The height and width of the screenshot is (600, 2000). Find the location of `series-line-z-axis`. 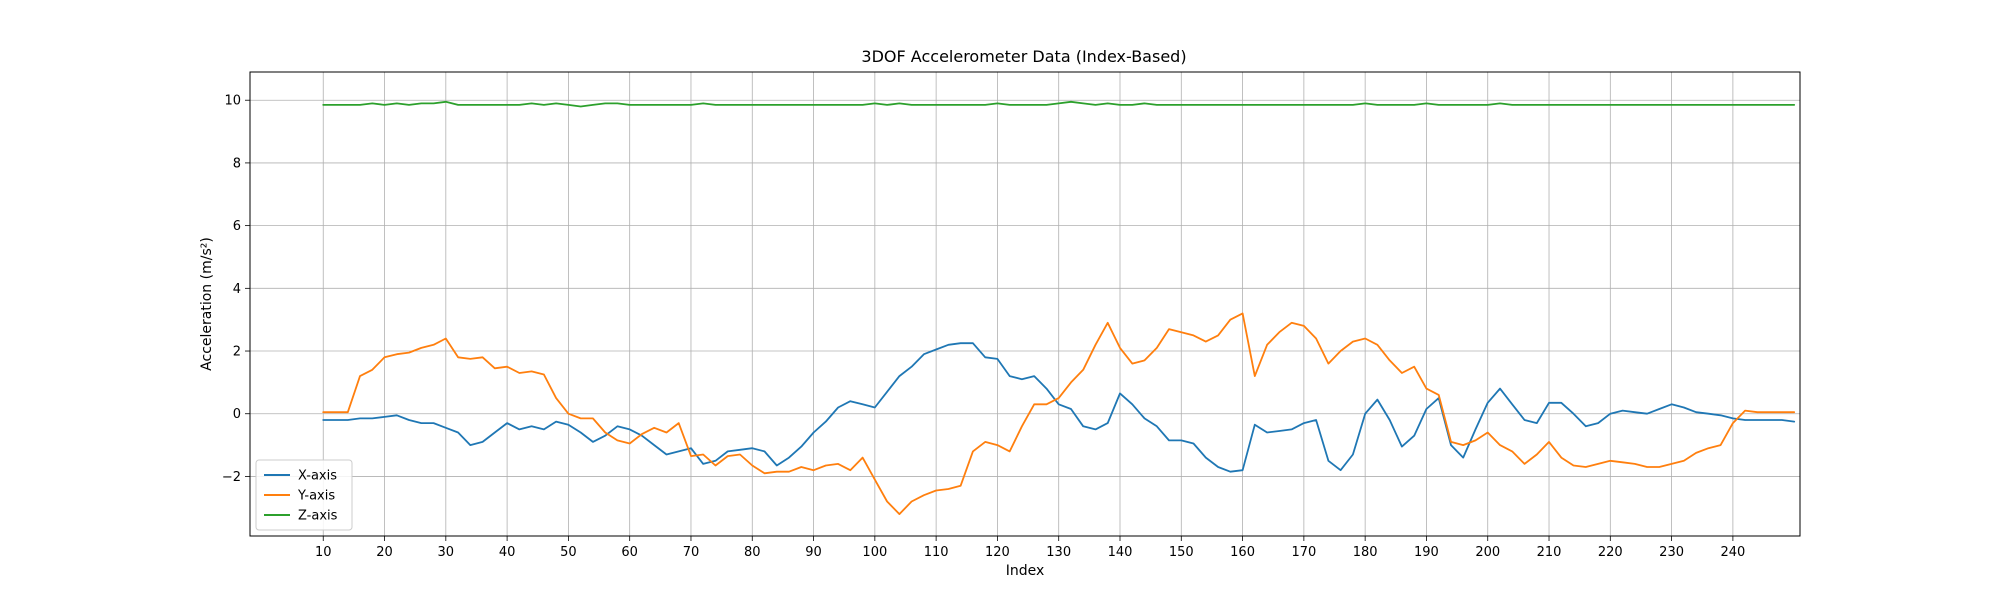

series-line-z-axis is located at coordinates (1059, 104).